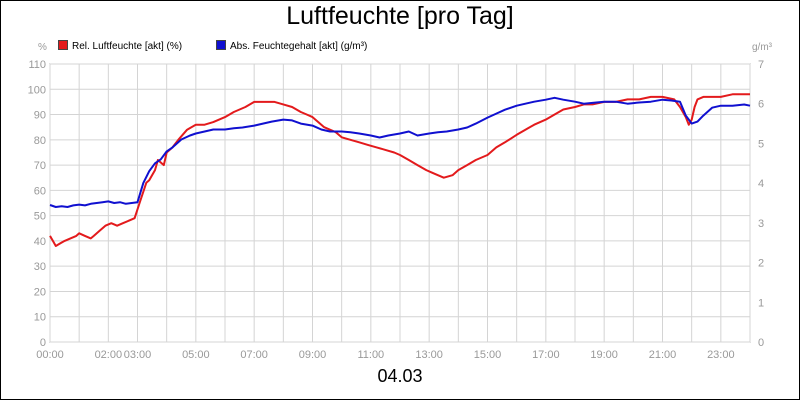 The height and width of the screenshot is (400, 800). I want to click on y-tick-label-left: 30, so click(40, 267).